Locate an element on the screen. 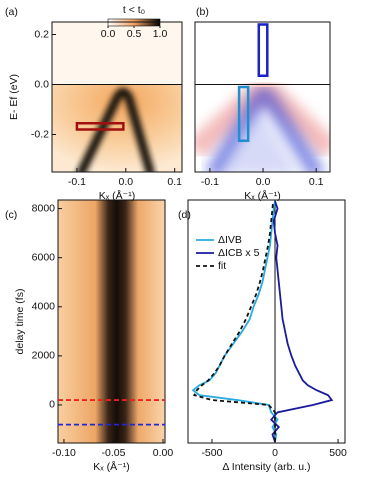 The height and width of the screenshot is (500, 374). panel-label: (c) is located at coordinates (11, 215).